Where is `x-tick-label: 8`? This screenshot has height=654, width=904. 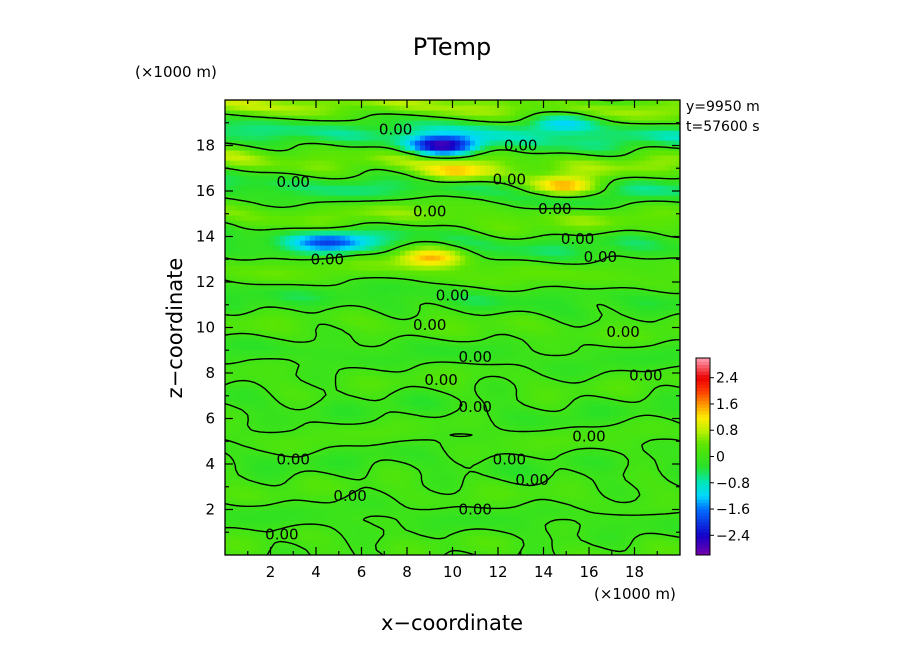
x-tick-label: 8 is located at coordinates (407, 572).